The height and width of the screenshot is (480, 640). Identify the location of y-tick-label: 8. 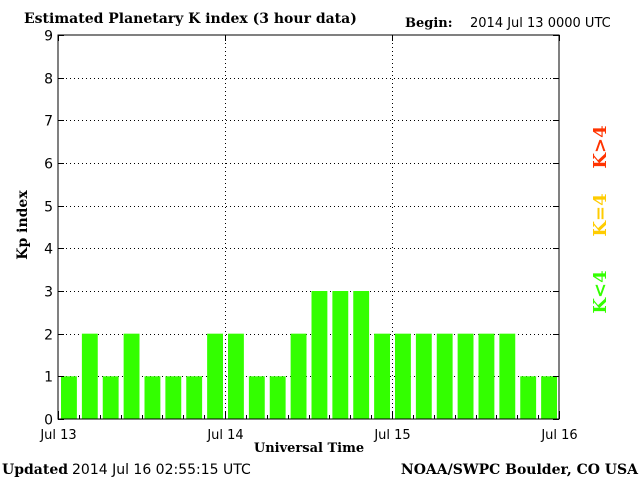
(48, 80).